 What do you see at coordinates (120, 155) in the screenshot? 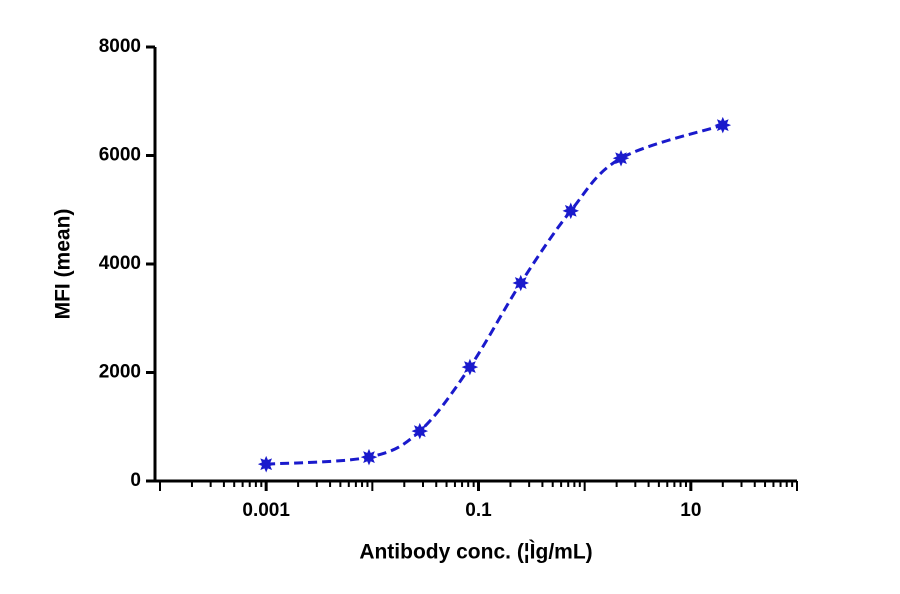
I see `y-tick-label: 6000` at bounding box center [120, 155].